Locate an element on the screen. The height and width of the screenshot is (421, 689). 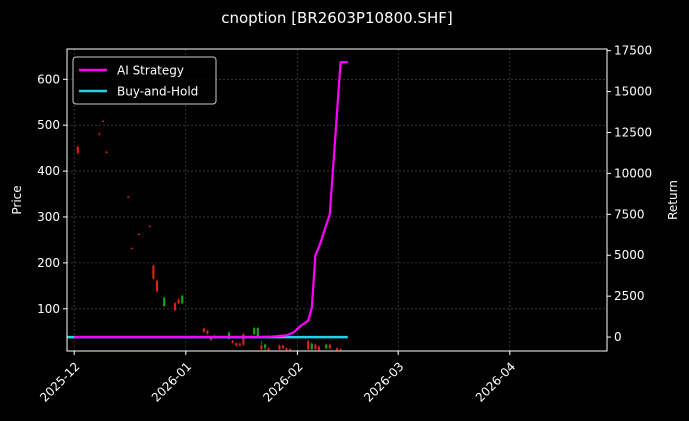
legend: AI Strategy Buy-and-Hold is located at coordinates (144, 80).